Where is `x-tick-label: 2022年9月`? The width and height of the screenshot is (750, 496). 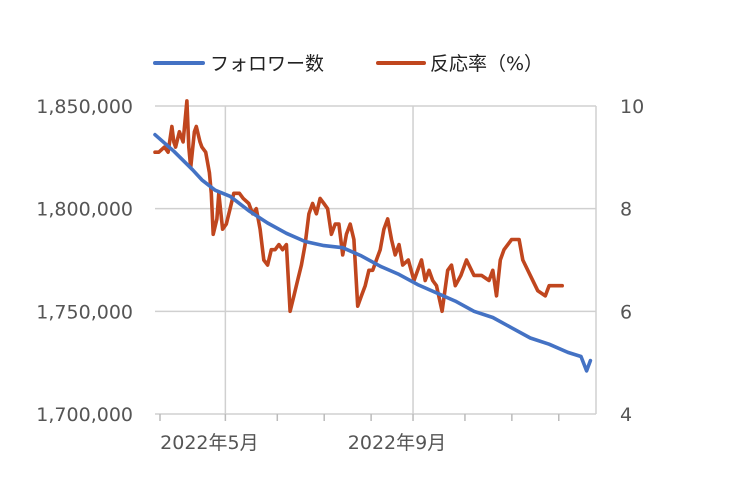
x-tick-label: 2022年9月 is located at coordinates (397, 443).